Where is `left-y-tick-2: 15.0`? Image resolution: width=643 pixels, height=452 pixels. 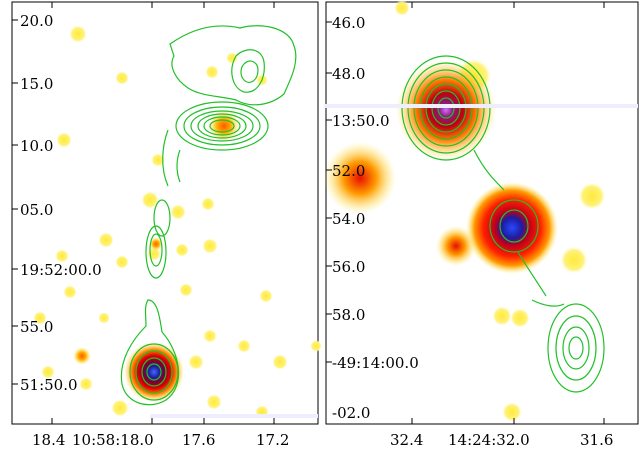 left-y-tick-2: 15.0 is located at coordinates (36, 84).